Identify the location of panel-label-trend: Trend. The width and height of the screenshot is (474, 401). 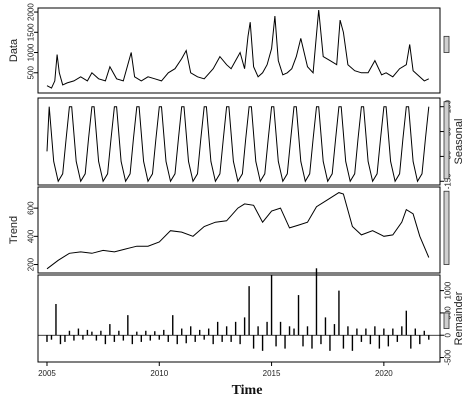
(14, 230).